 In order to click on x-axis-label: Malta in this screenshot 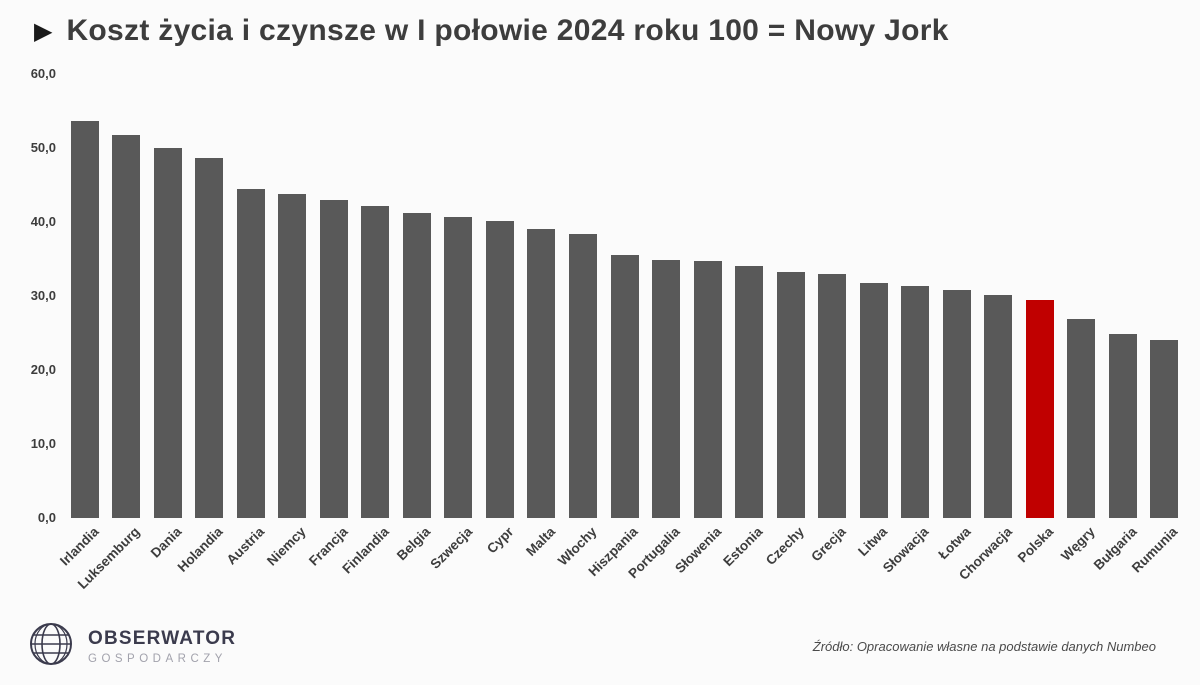, I will do `click(541, 542)`.